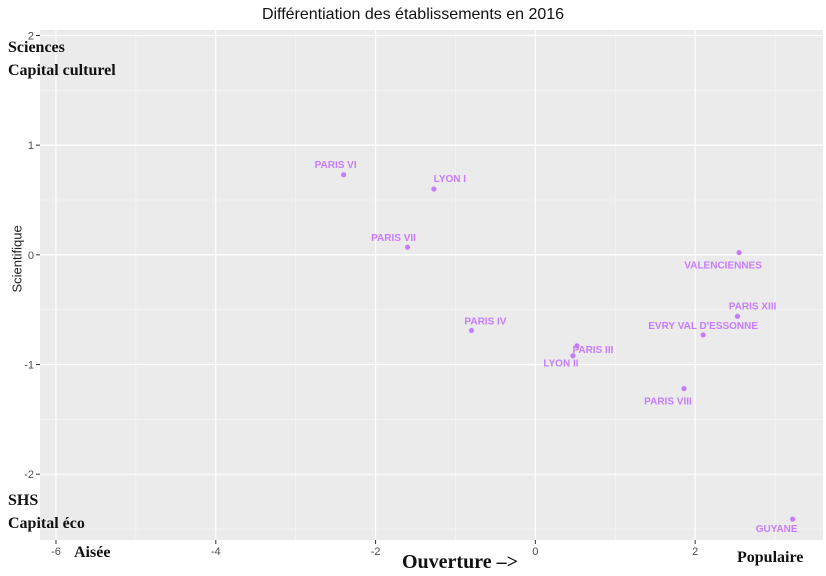 The height and width of the screenshot is (576, 826). Describe the element at coordinates (393, 238) in the screenshot. I see `data-point-label: PARIS VII` at that location.